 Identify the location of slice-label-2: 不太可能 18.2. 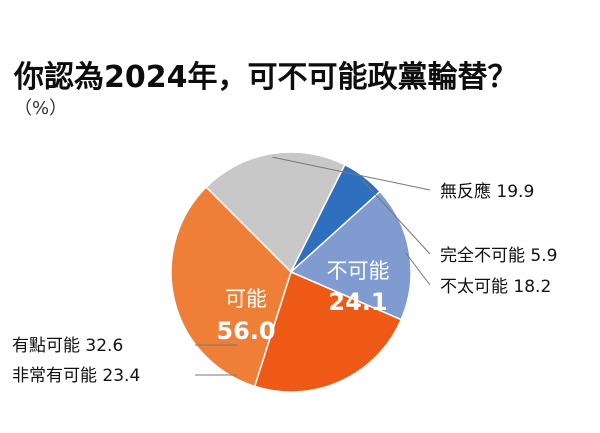
(495, 287).